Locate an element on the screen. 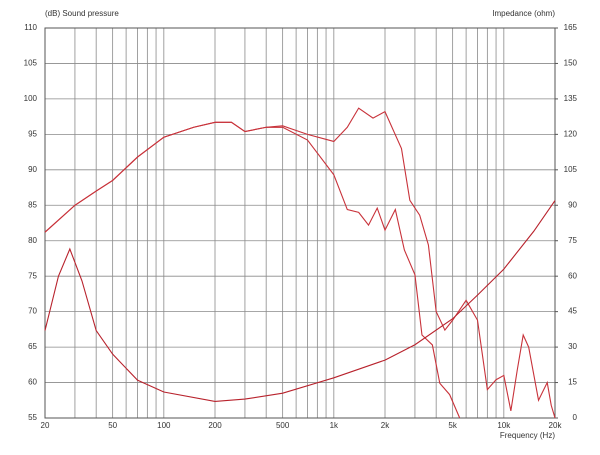  y-tick-label: 70 is located at coordinates (32, 311).